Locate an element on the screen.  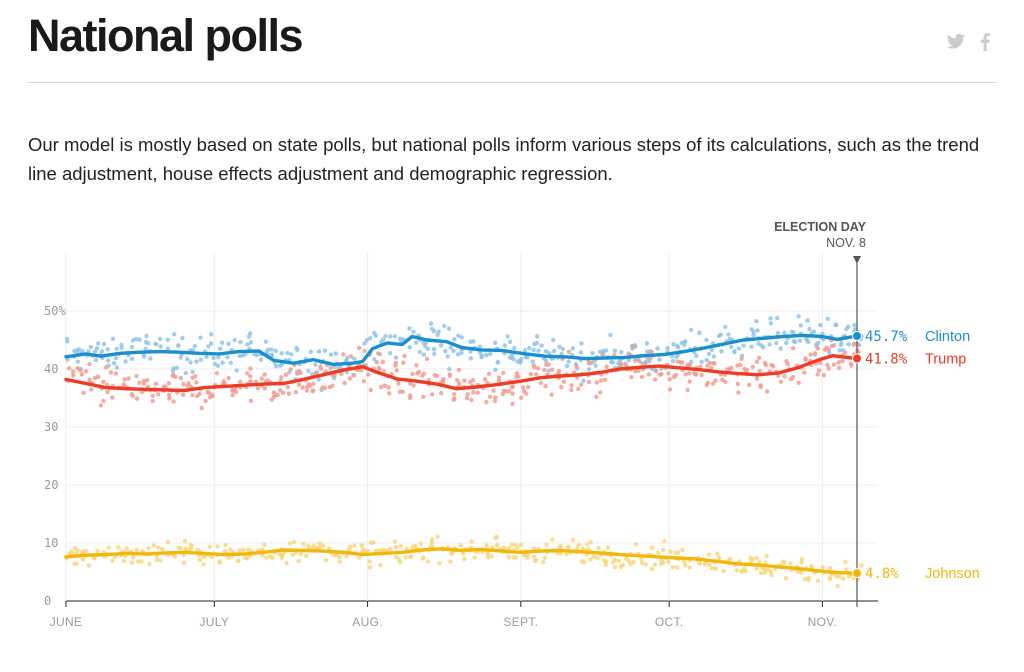
end-value-clinton: 45.7% is located at coordinates (886, 337).